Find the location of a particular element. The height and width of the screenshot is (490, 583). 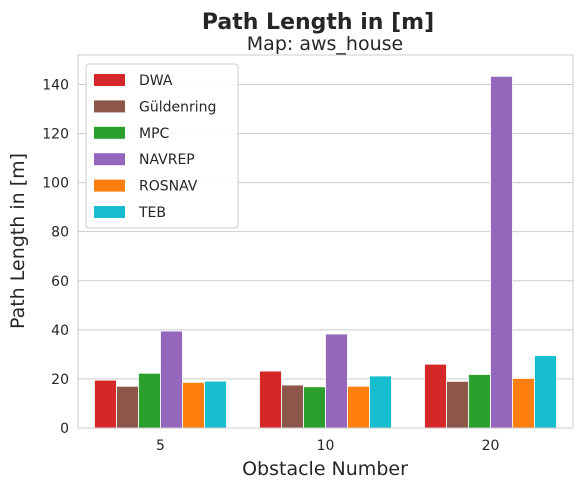

x-tick-label: 5 is located at coordinates (160, 446).